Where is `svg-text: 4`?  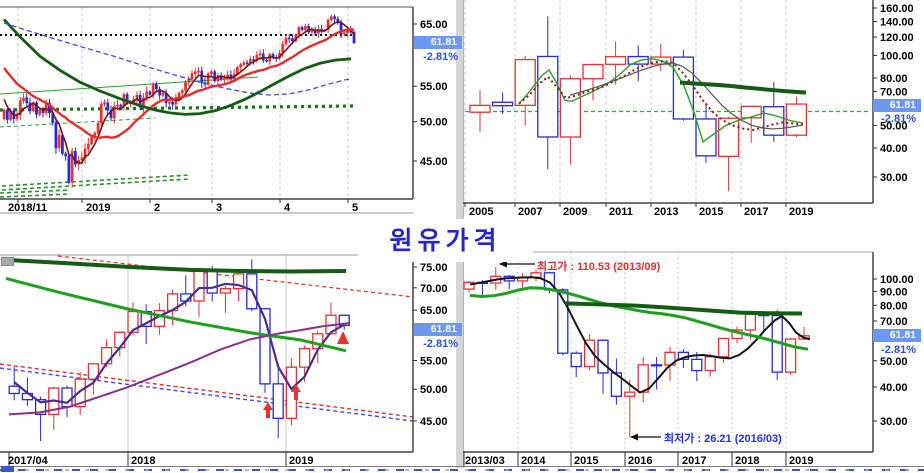
svg-text: 4 is located at coordinates (287, 208).